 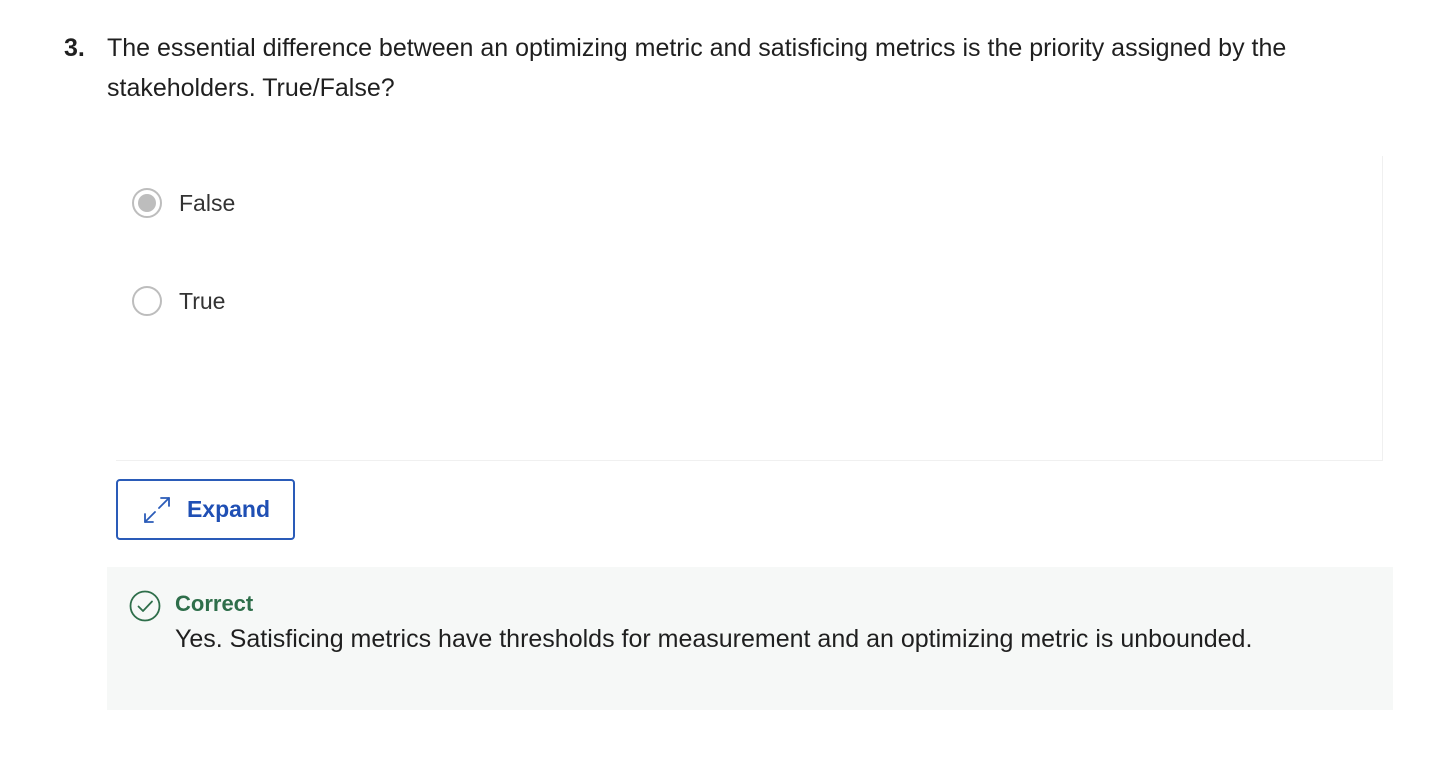 I want to click on option-false: False, so click(x=183, y=203).